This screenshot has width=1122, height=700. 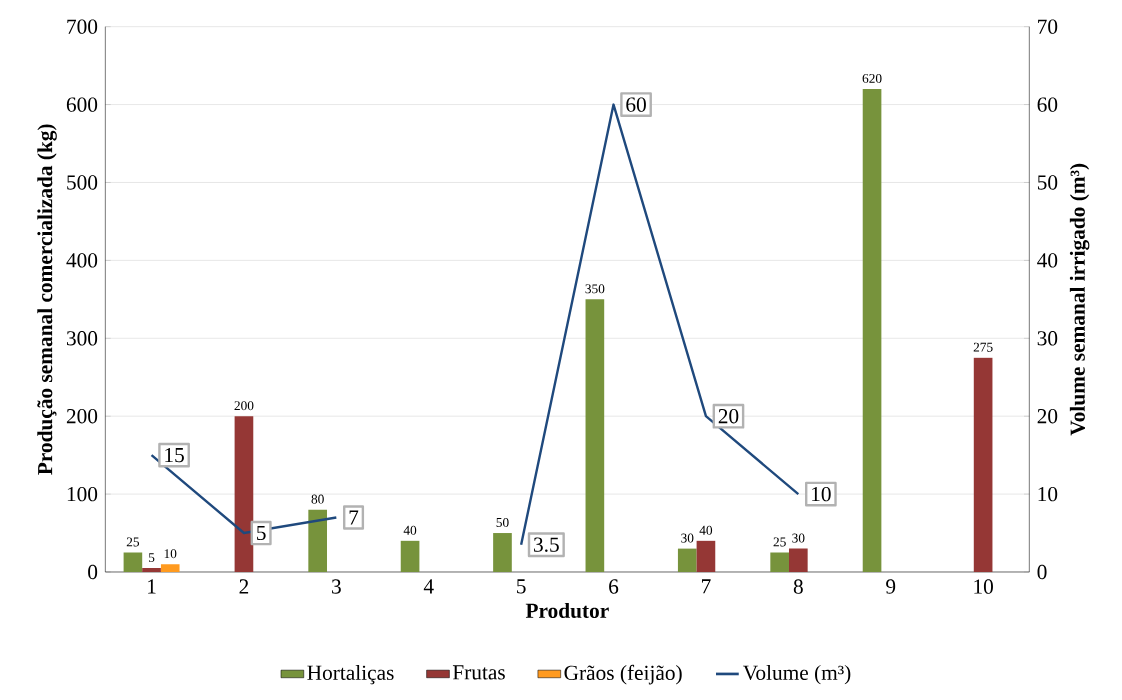 I want to click on y-tick-label: 600, so click(x=82, y=104).